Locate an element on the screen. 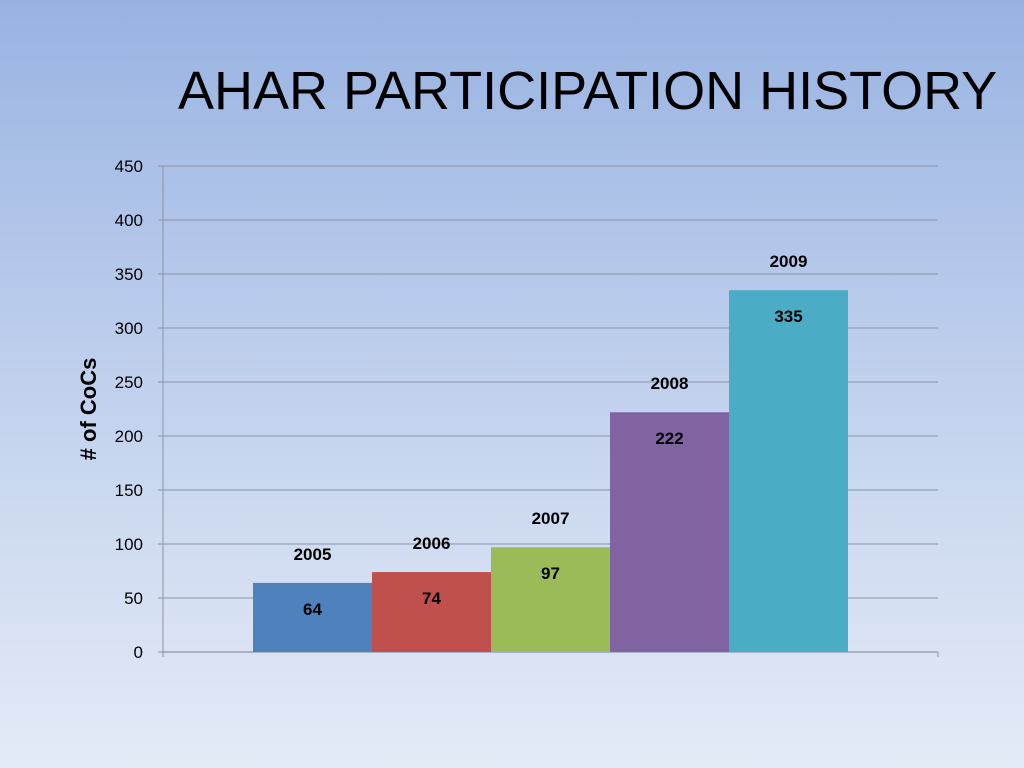 Image resolution: width=1024 pixels, height=768 pixels. category-label: 2009 is located at coordinates (789, 261).